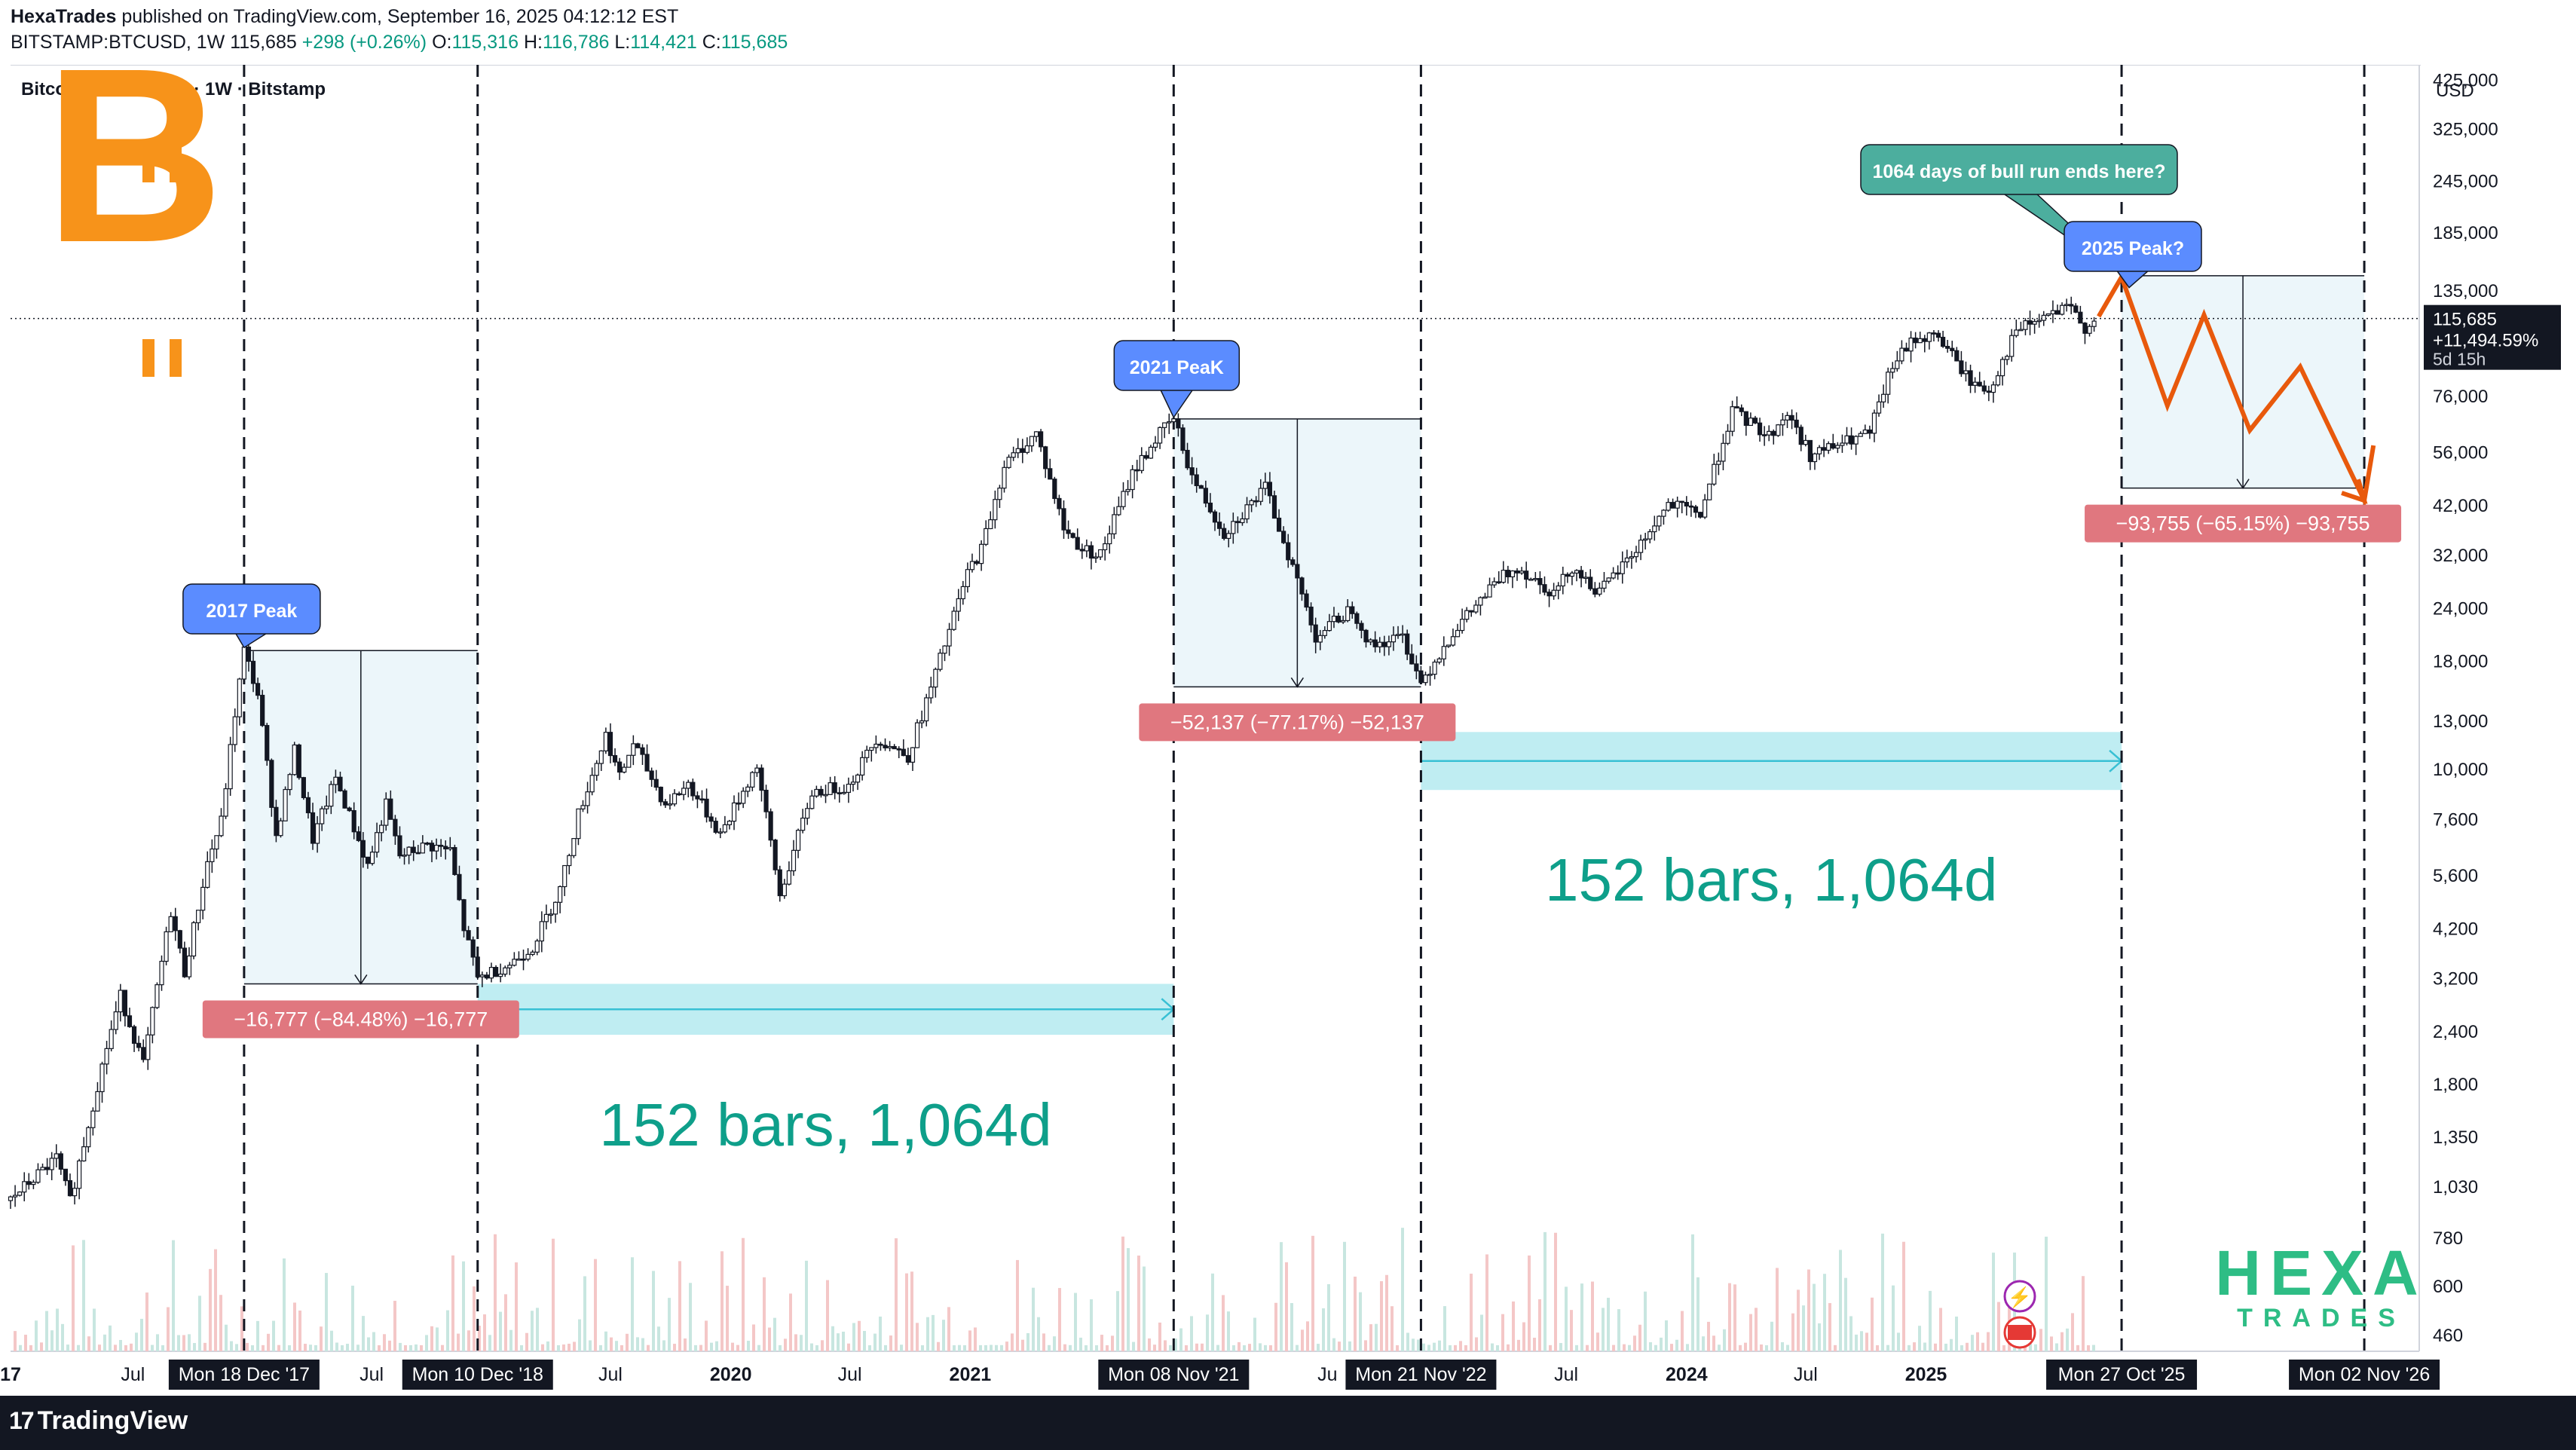  Describe the element at coordinates (1771, 879) in the screenshot. I see `time-range-label: 152 bars, 1,064d` at that location.